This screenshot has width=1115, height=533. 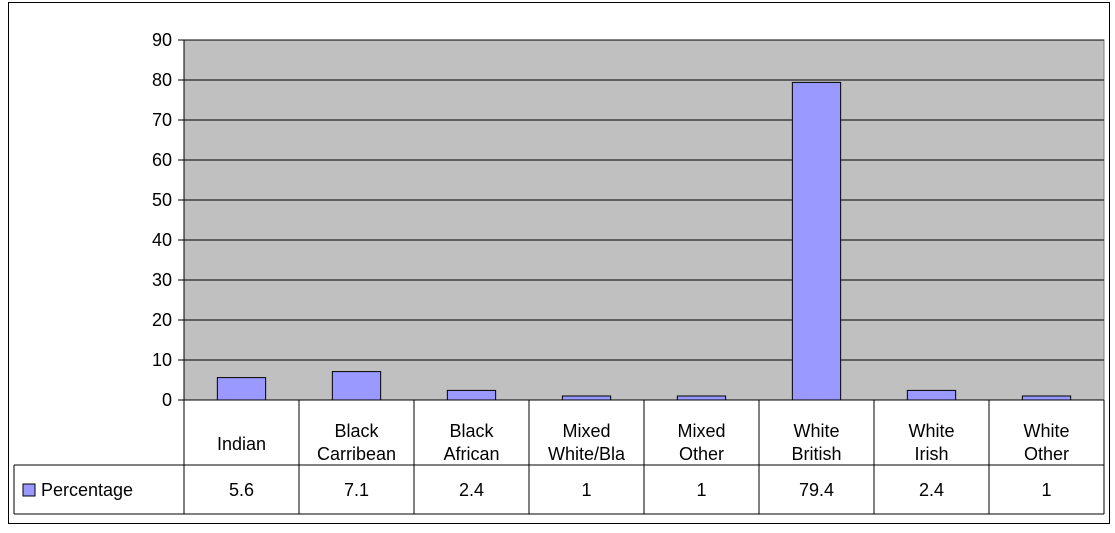 I want to click on legend-swatch, so click(x=29, y=490).